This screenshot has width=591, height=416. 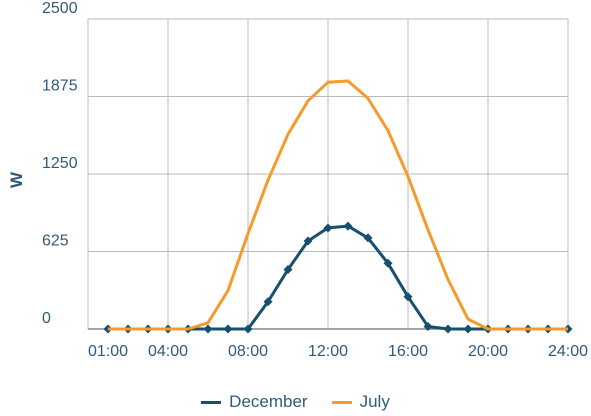 What do you see at coordinates (211, 402) in the screenshot?
I see `legend-swatch-december` at bounding box center [211, 402].